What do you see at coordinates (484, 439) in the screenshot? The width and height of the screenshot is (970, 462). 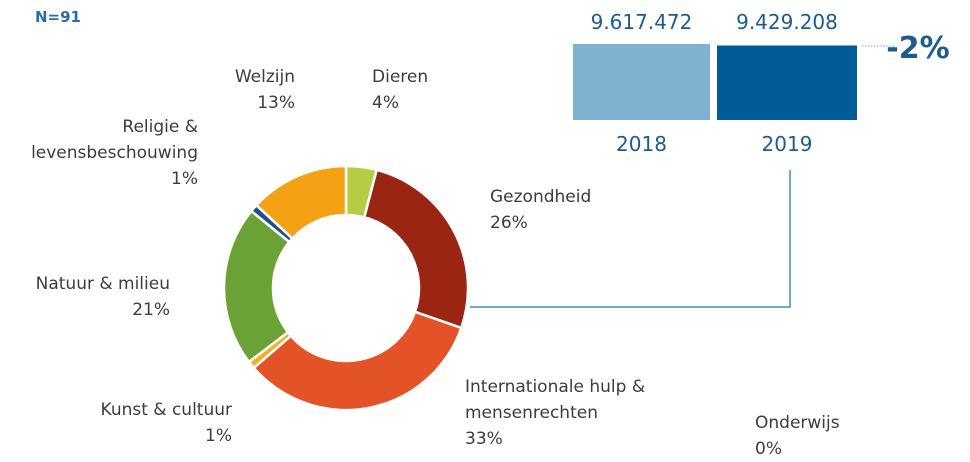 I see `value-label: 33%` at bounding box center [484, 439].